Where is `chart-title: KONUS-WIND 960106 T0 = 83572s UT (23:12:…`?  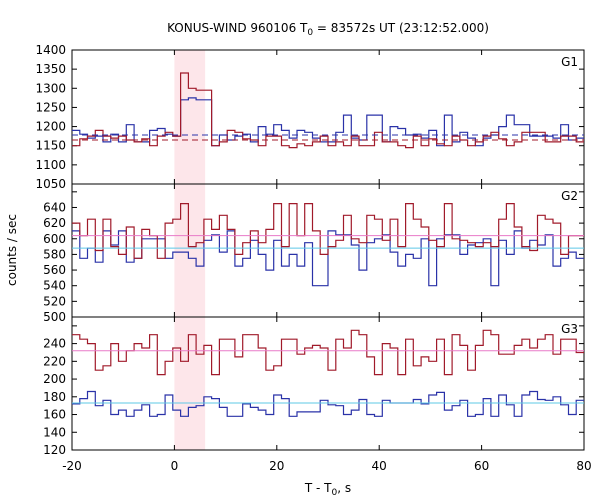 chart-title: KONUS-WIND 960106 T0 = 83572s UT (23:12:… is located at coordinates (328, 29).